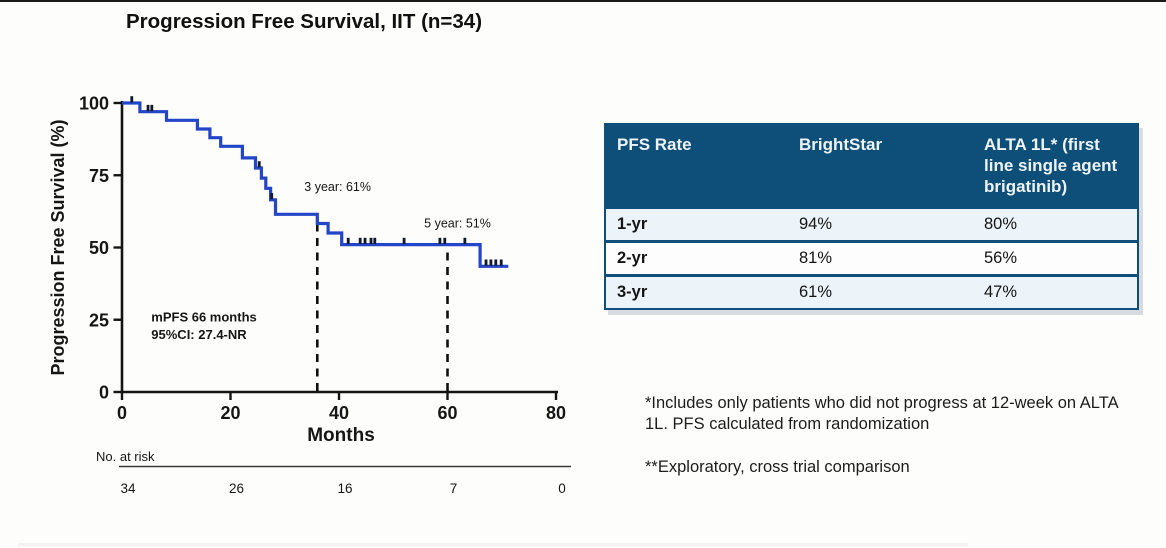  I want to click on slide-title: Progression Free Survival, IIT (n=34), so click(304, 21).